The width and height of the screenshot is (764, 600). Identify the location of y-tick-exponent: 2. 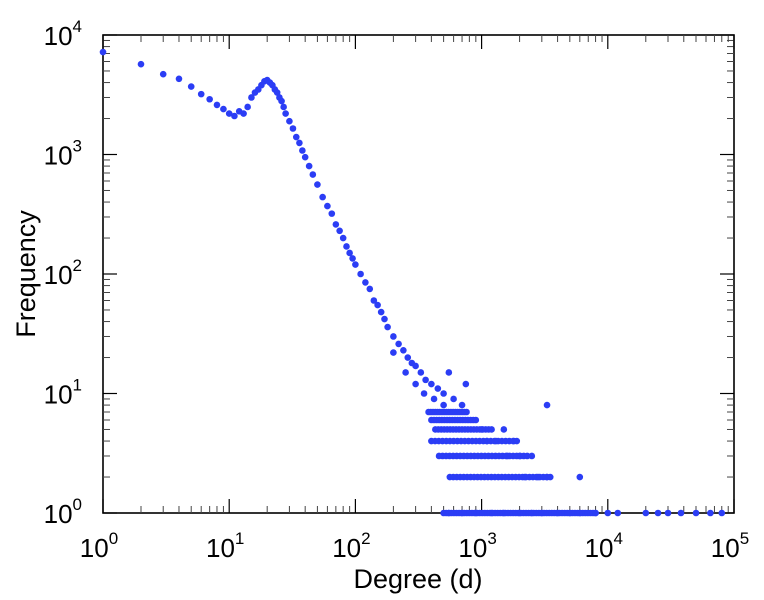
(77, 265).